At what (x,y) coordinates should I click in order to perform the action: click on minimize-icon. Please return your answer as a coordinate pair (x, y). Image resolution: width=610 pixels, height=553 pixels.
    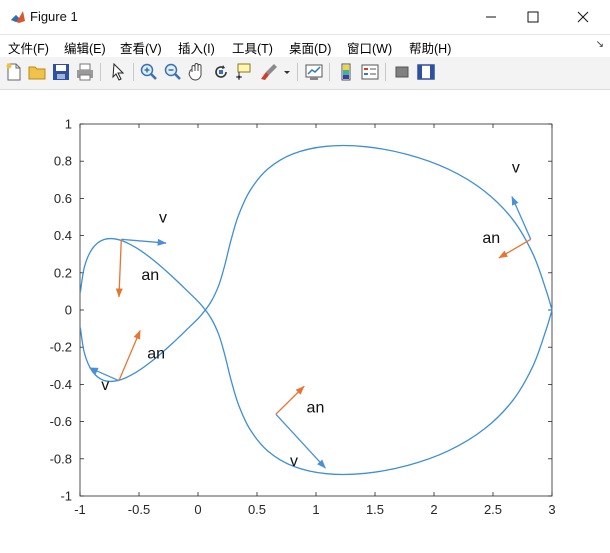
    Looking at the image, I should click on (491, 17).